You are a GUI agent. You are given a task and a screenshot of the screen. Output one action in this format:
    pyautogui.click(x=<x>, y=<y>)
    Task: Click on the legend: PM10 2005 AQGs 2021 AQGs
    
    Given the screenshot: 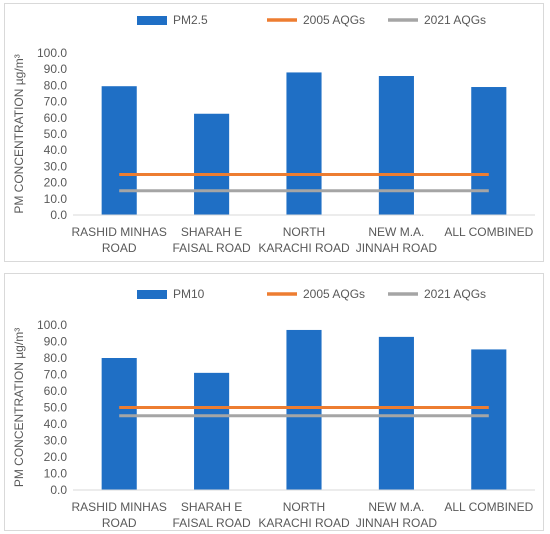 What is the action you would take?
    pyautogui.click(x=311, y=294)
    